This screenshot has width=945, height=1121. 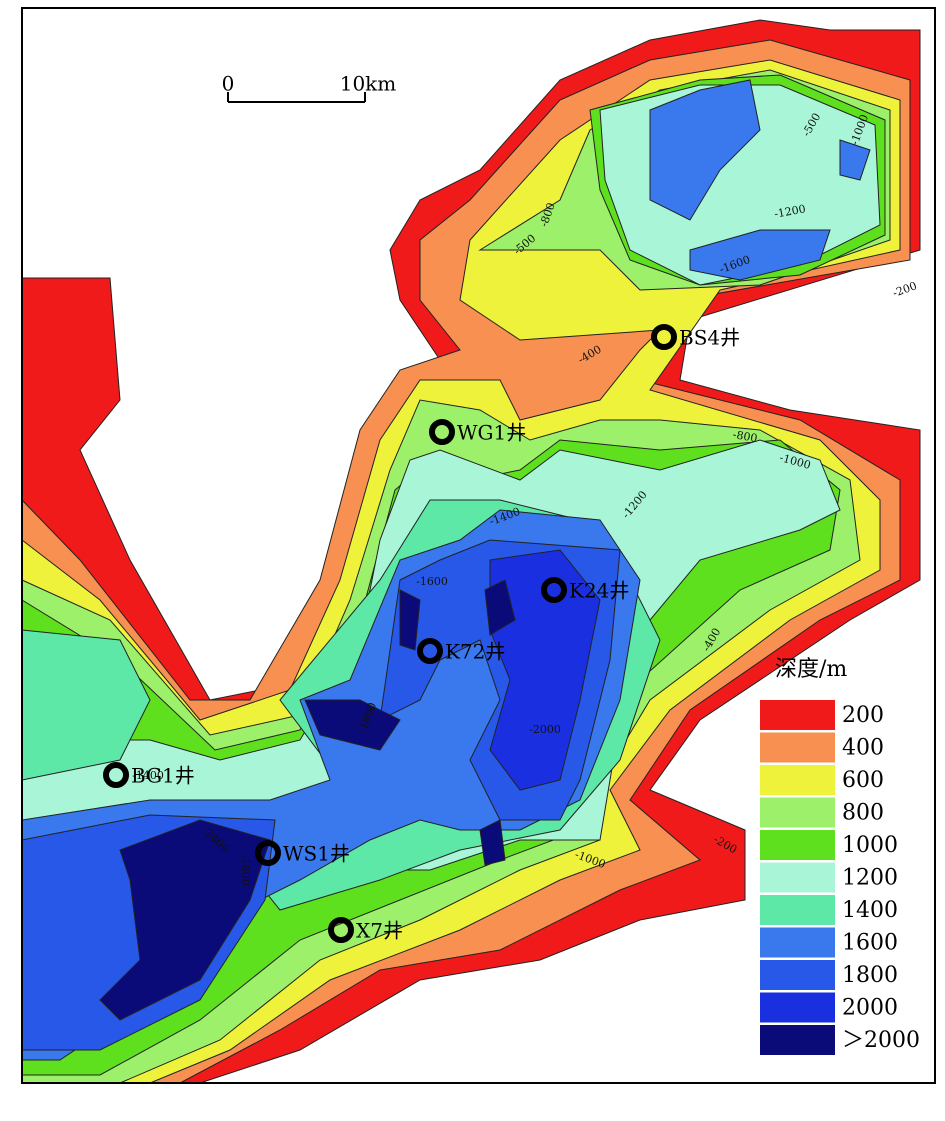 I want to click on contour-label: -200, so click(x=905, y=289).